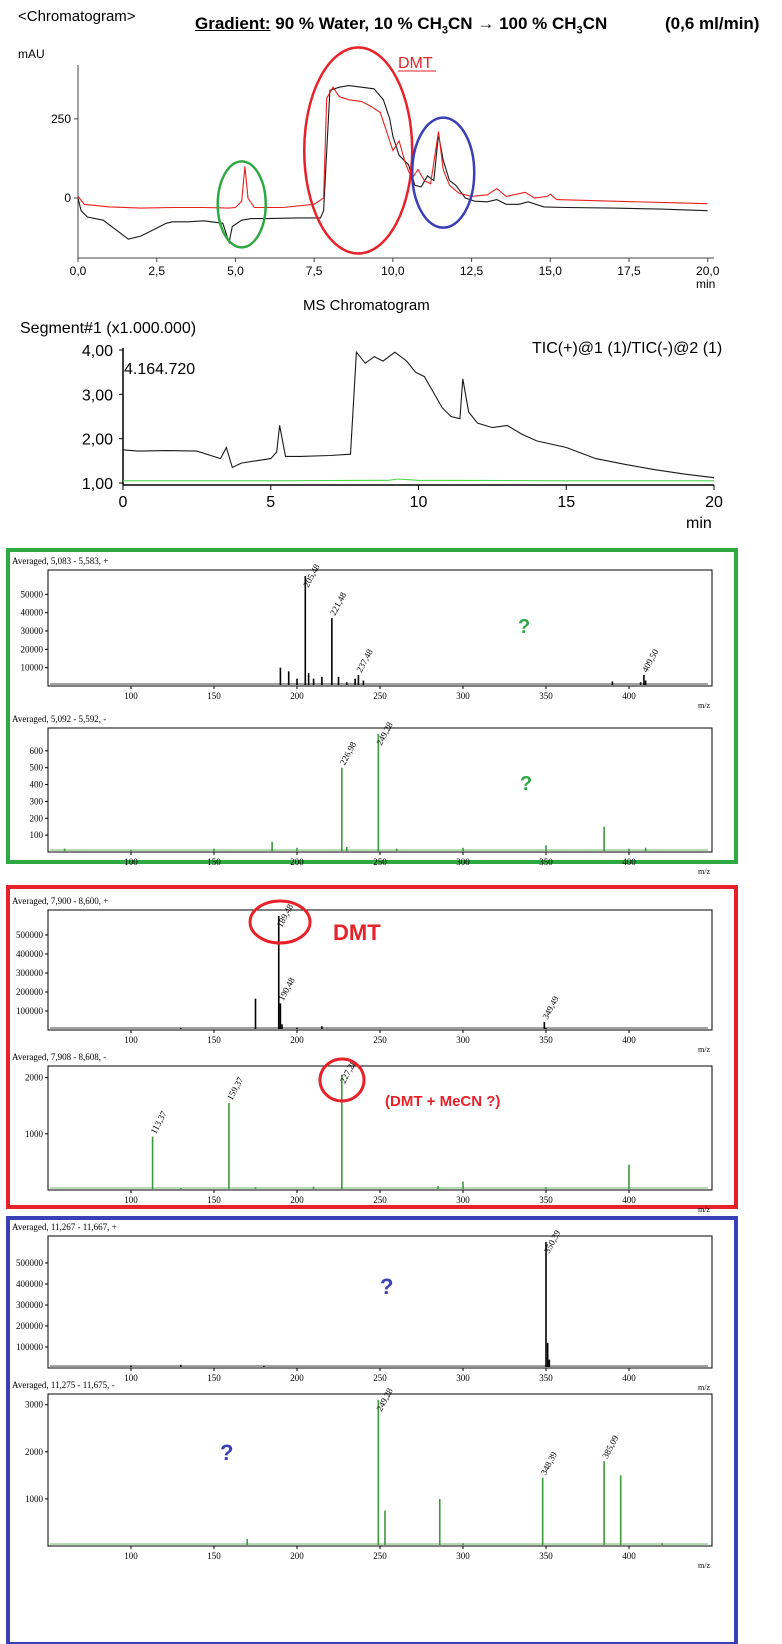  Describe the element at coordinates (30, 1305) in the screenshot. I see `spectrum-y-tick-label: 300000` at that location.